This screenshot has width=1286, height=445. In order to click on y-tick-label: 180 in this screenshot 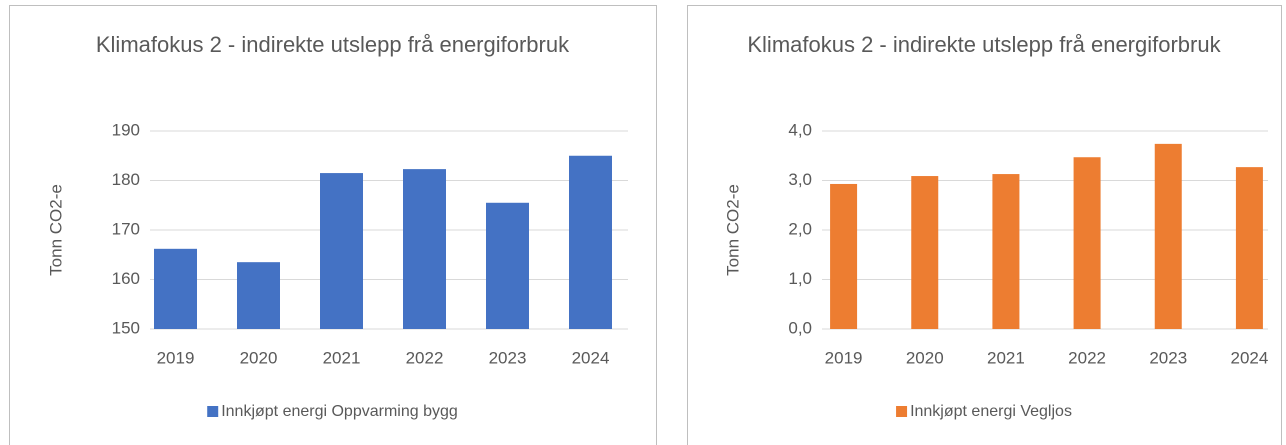, I will do `click(126, 179)`.